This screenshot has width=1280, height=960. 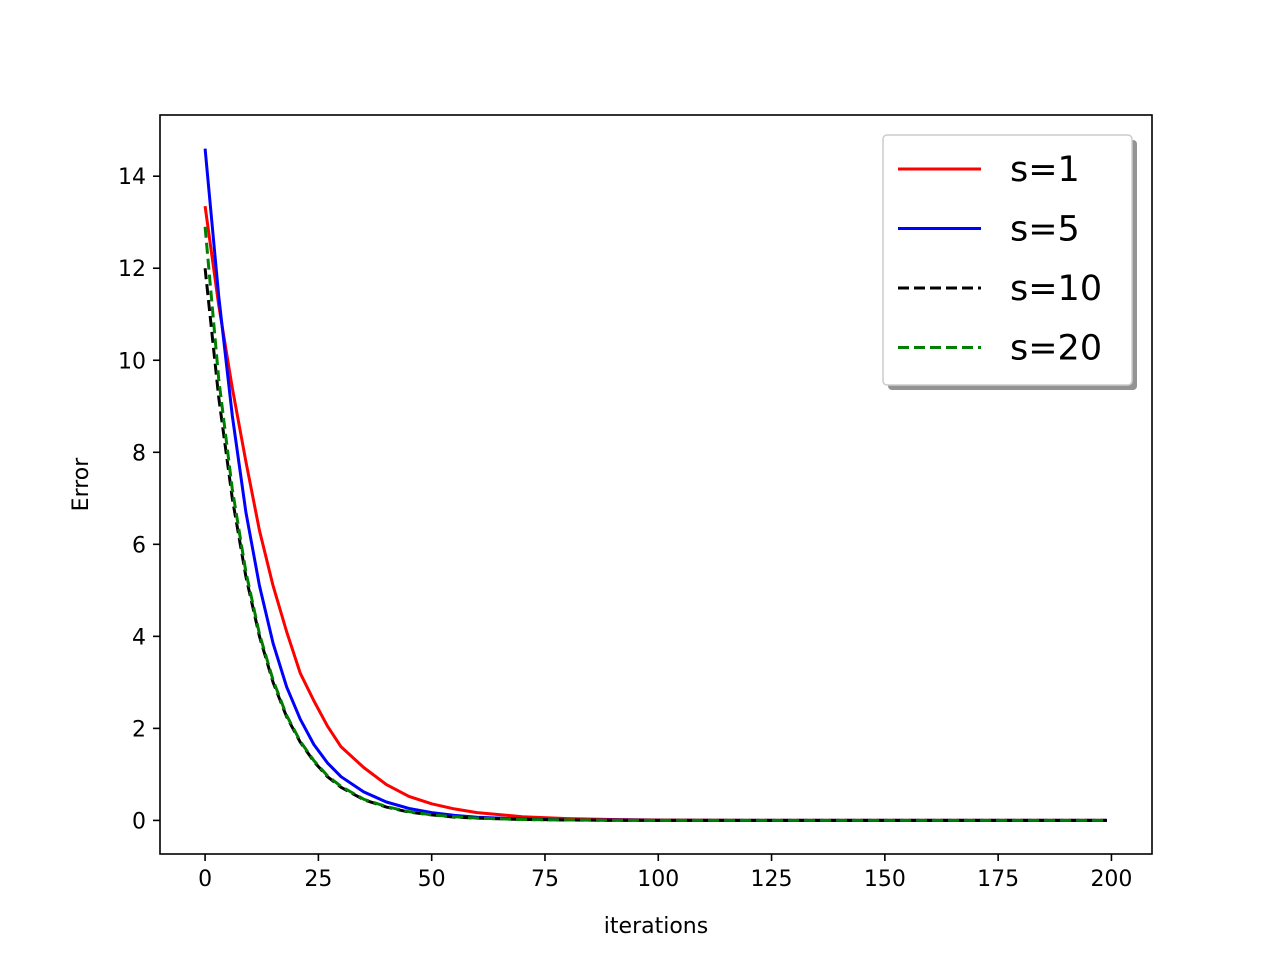 I want to click on legend-label: s=1, so click(x=1045, y=170).